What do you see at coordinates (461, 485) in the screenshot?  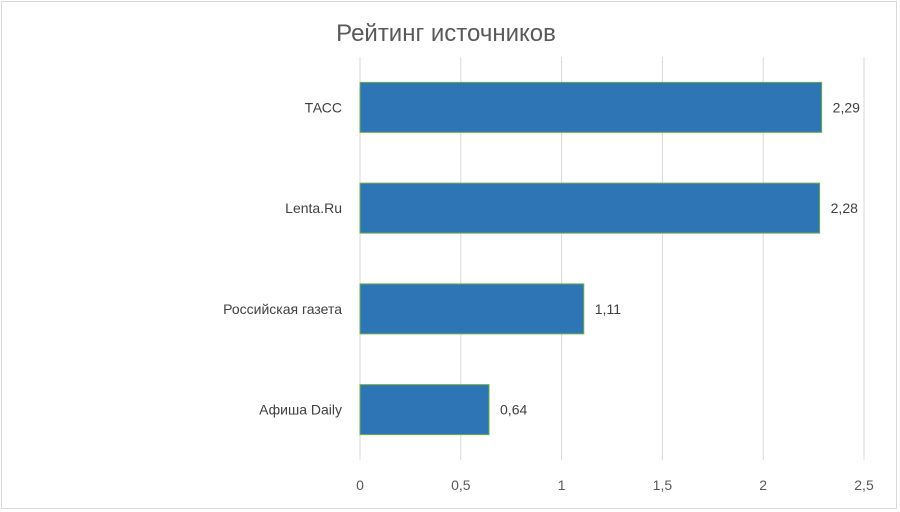 I see `x-tick-label: 0,5` at bounding box center [461, 485].